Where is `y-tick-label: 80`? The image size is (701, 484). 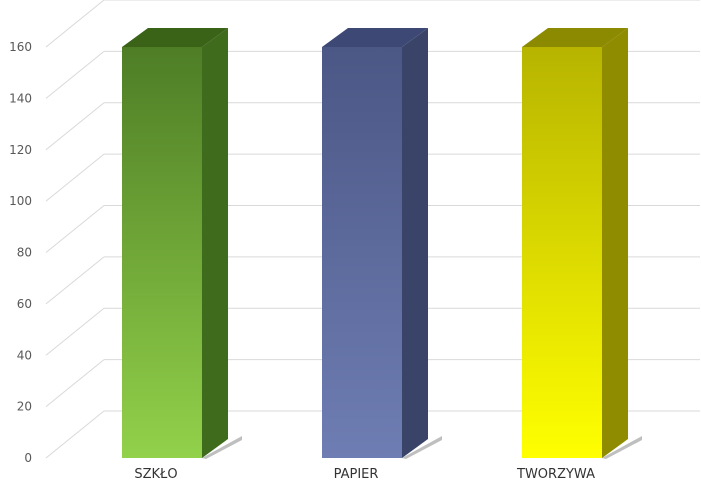
y-tick-label: 80 is located at coordinates (24, 253).